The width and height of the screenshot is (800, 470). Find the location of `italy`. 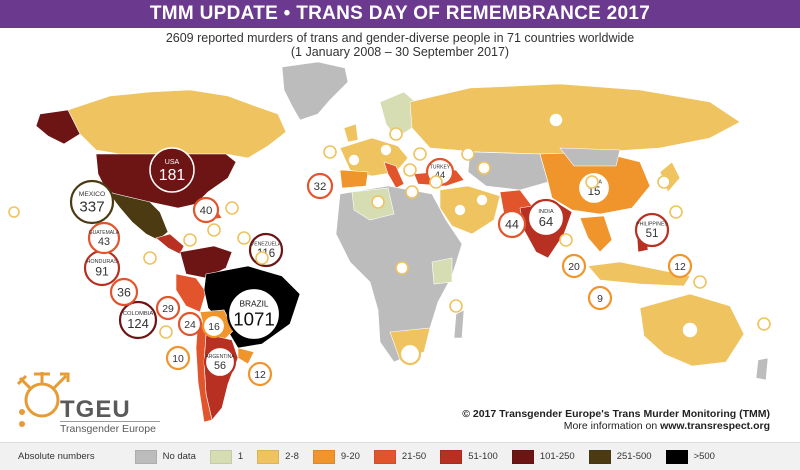

italy is located at coordinates (394, 175).